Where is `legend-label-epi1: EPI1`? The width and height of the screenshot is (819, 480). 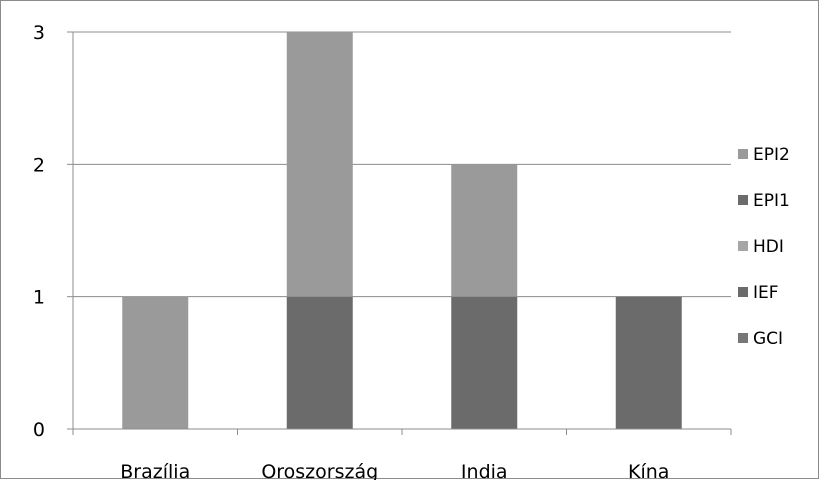 legend-label-epi1: EPI1 is located at coordinates (771, 201).